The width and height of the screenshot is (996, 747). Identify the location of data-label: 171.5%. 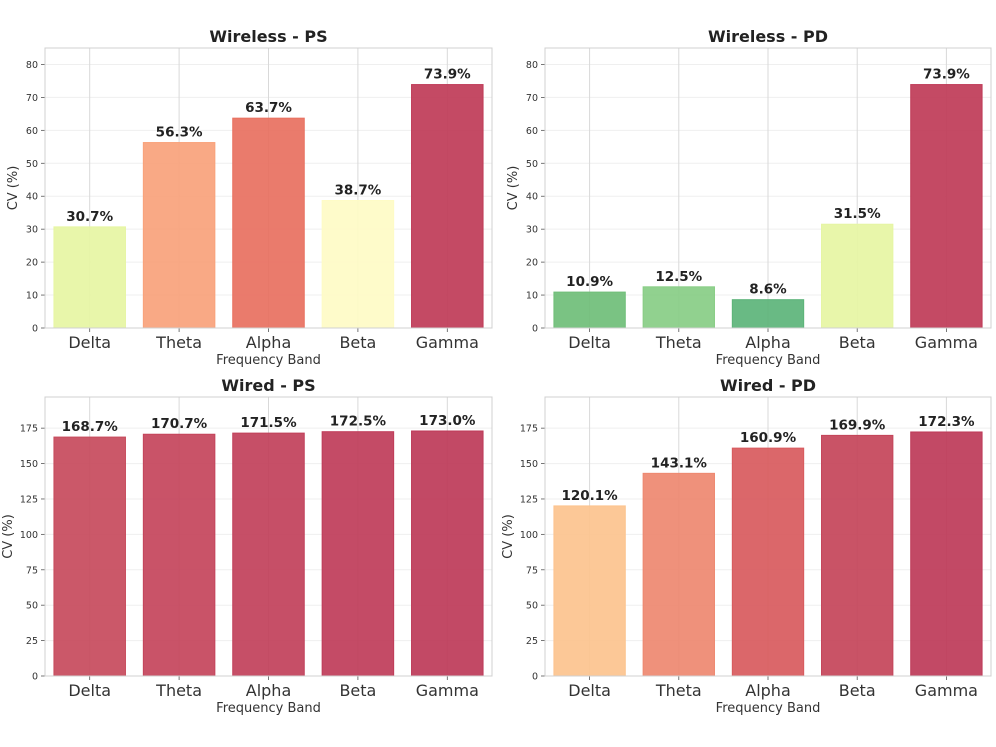
(268, 423).